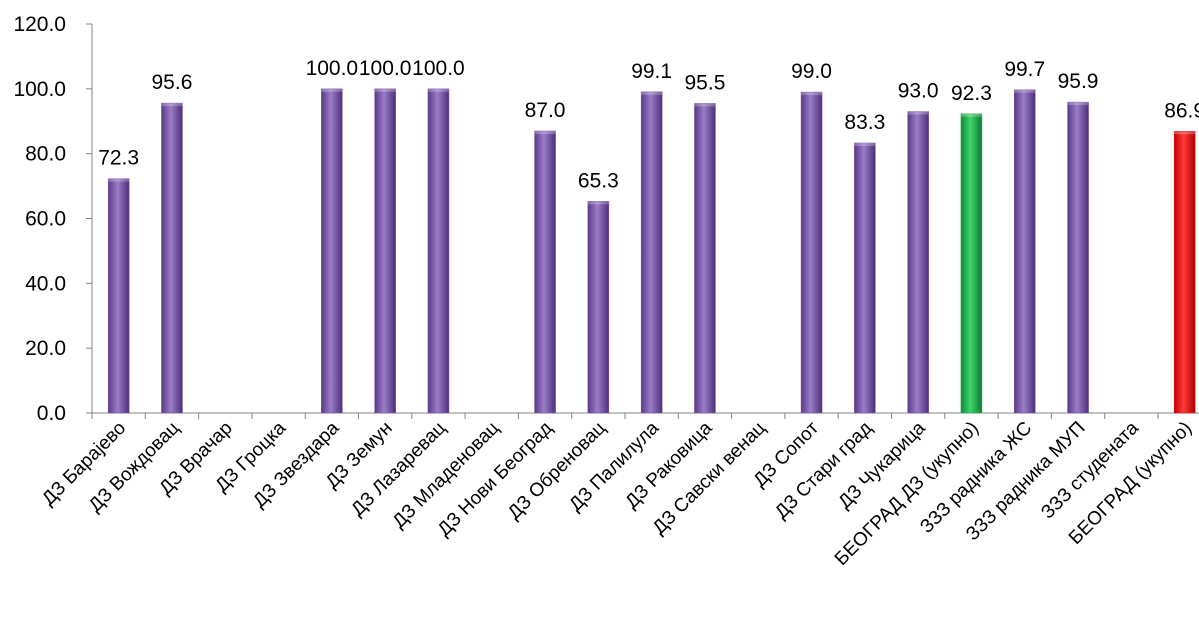 The image size is (1199, 617). I want to click on data-label: 99.7, so click(1024, 69).